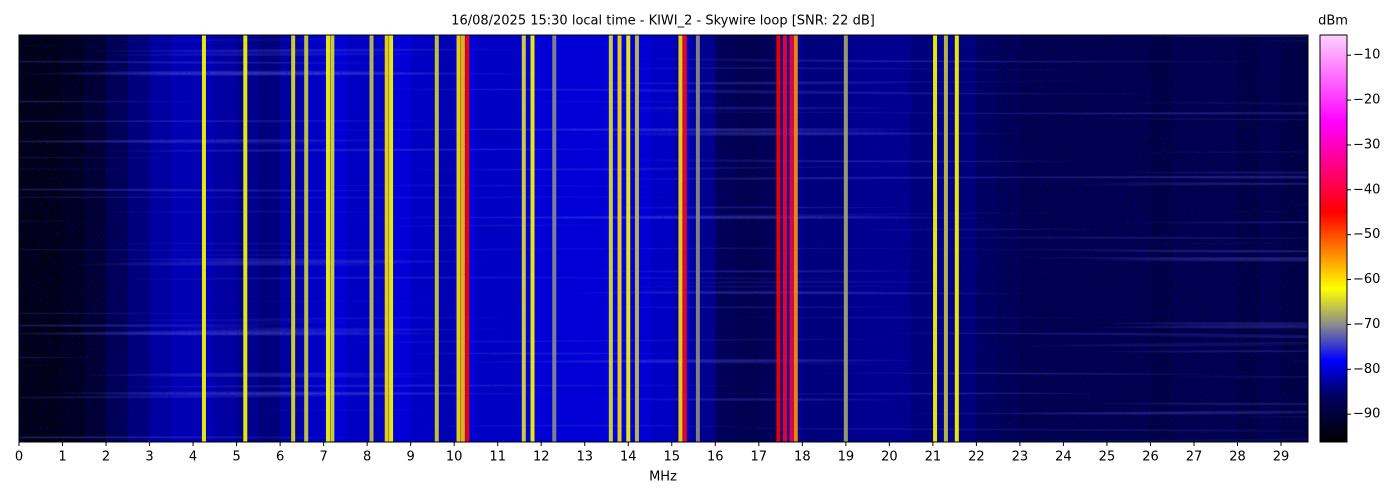 Image resolution: width=1400 pixels, height=504 pixels. I want to click on colorbar, so click(1333, 238).